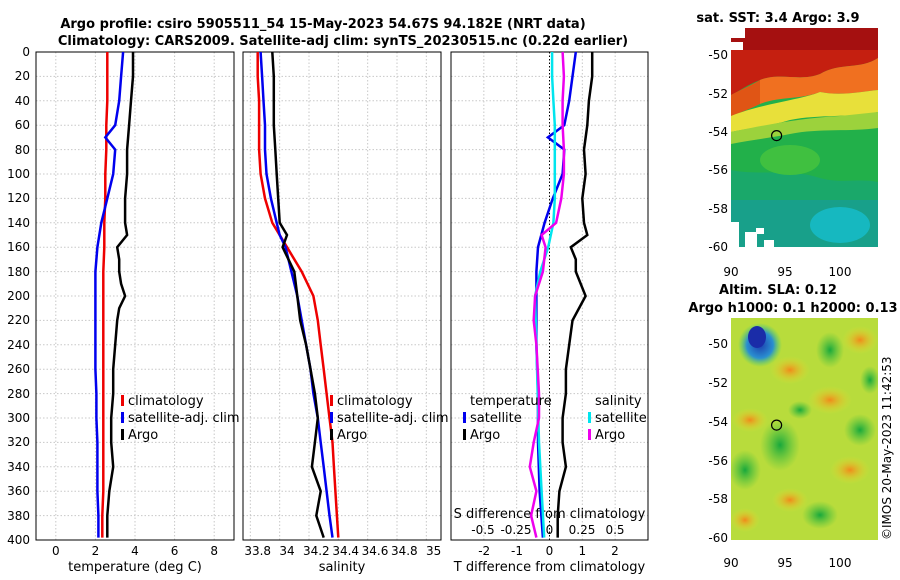 The height and width of the screenshot is (580, 900). What do you see at coordinates (56, 551) in the screenshot?
I see `temp-tick-0: 0` at bounding box center [56, 551].